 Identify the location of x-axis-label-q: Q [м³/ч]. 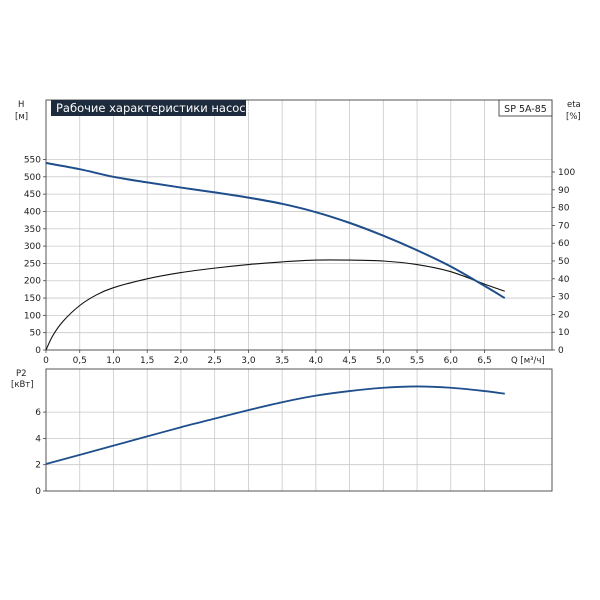
(528, 361).